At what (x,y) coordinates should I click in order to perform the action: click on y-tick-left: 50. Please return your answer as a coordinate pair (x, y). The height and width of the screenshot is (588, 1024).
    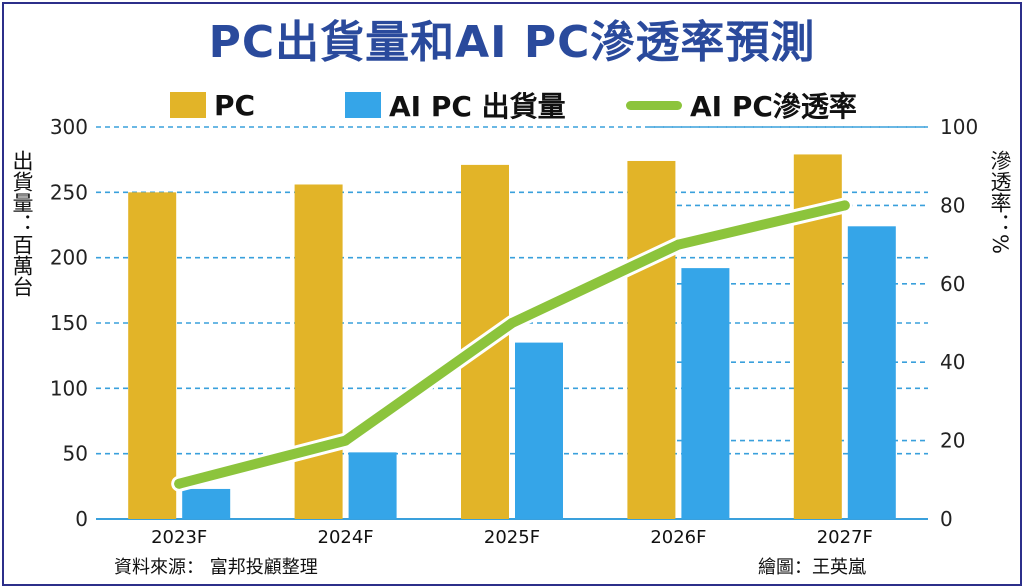
    Looking at the image, I should click on (75, 454).